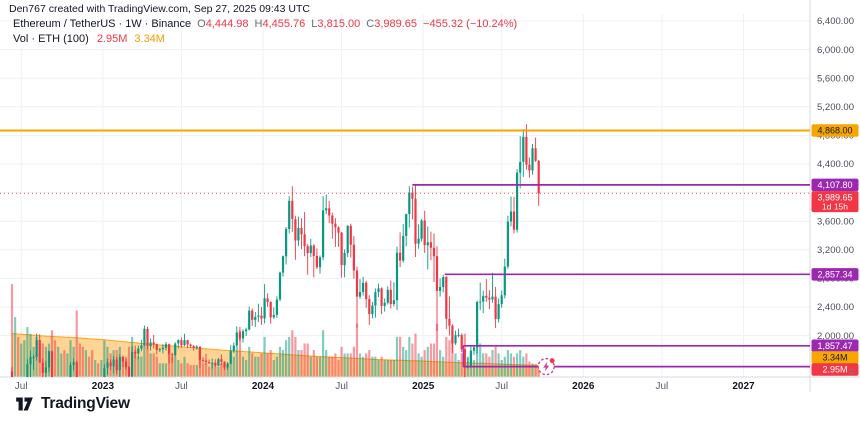 The width and height of the screenshot is (860, 427). Describe the element at coordinates (149, 39) in the screenshot. I see `volume-ma-value: 3.34M` at that location.